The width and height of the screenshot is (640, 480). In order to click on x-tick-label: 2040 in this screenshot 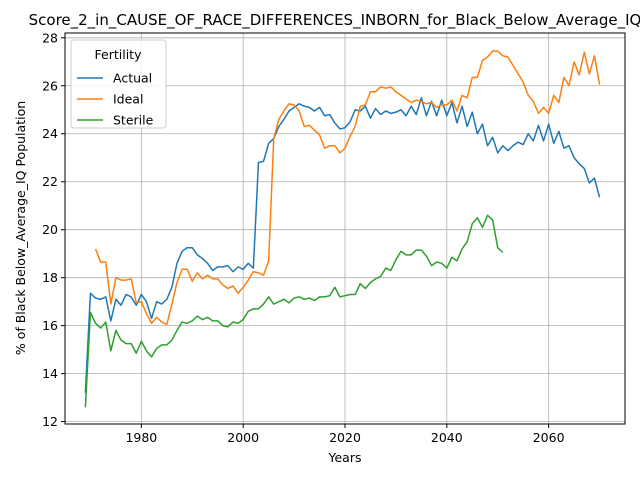, I will do `click(447, 437)`.